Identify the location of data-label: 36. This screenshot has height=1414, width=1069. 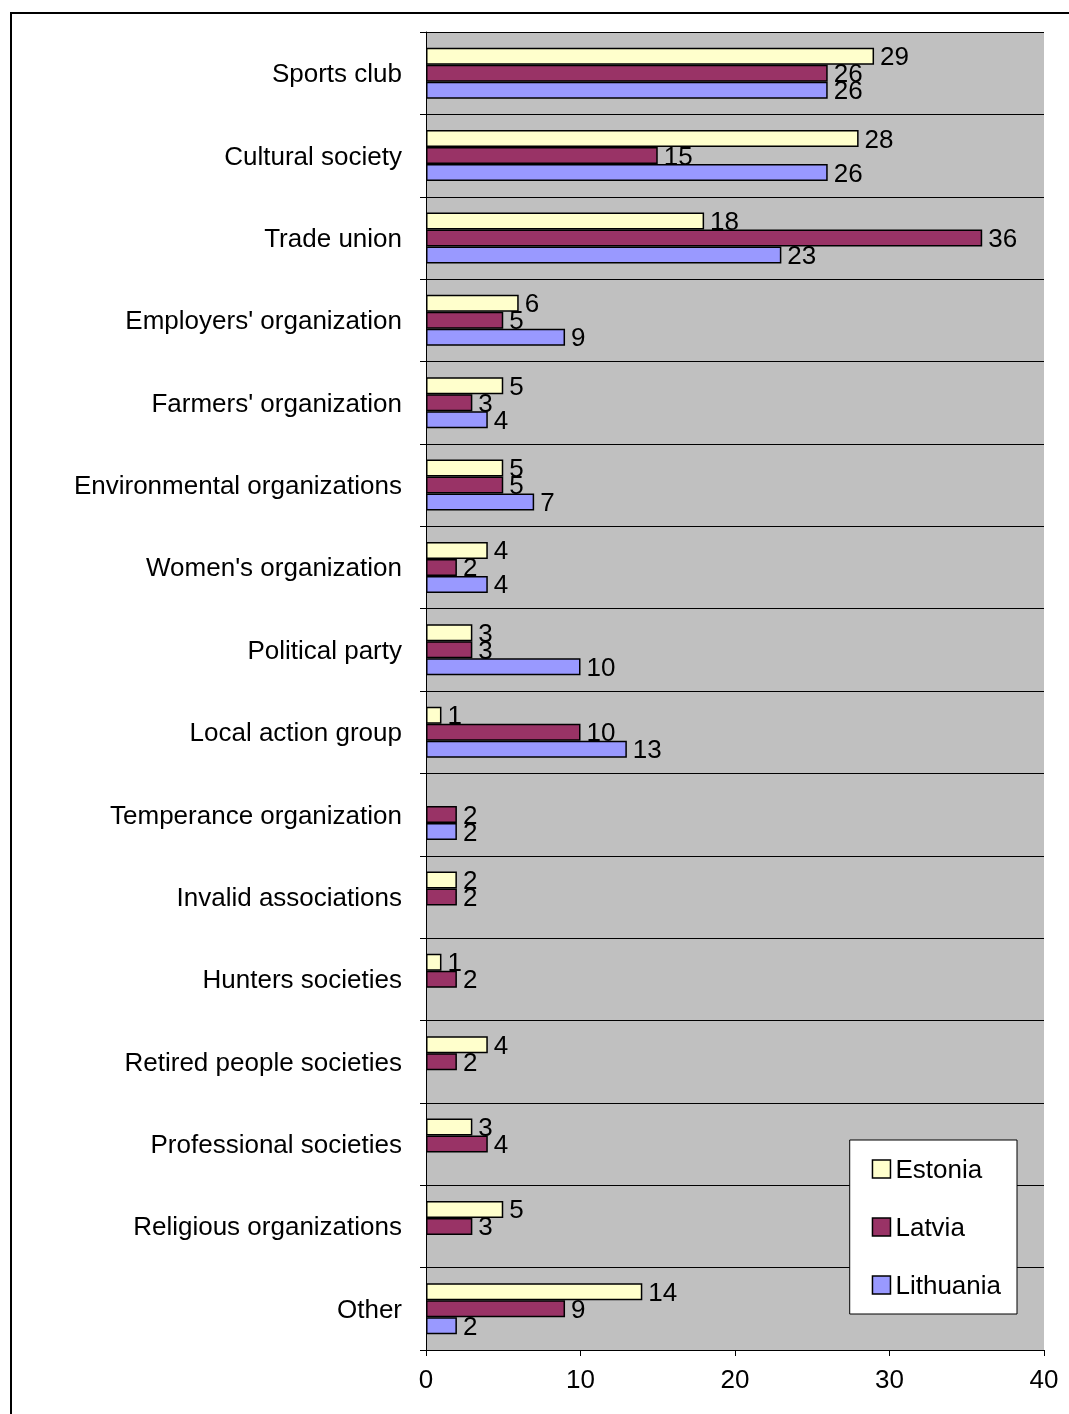
(1003, 237).